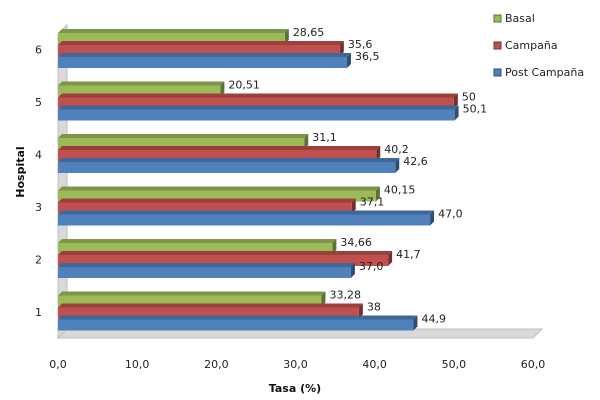  Describe the element at coordinates (246, 218) in the screenshot. I see `bar-post-campaña-hospital-3` at that location.